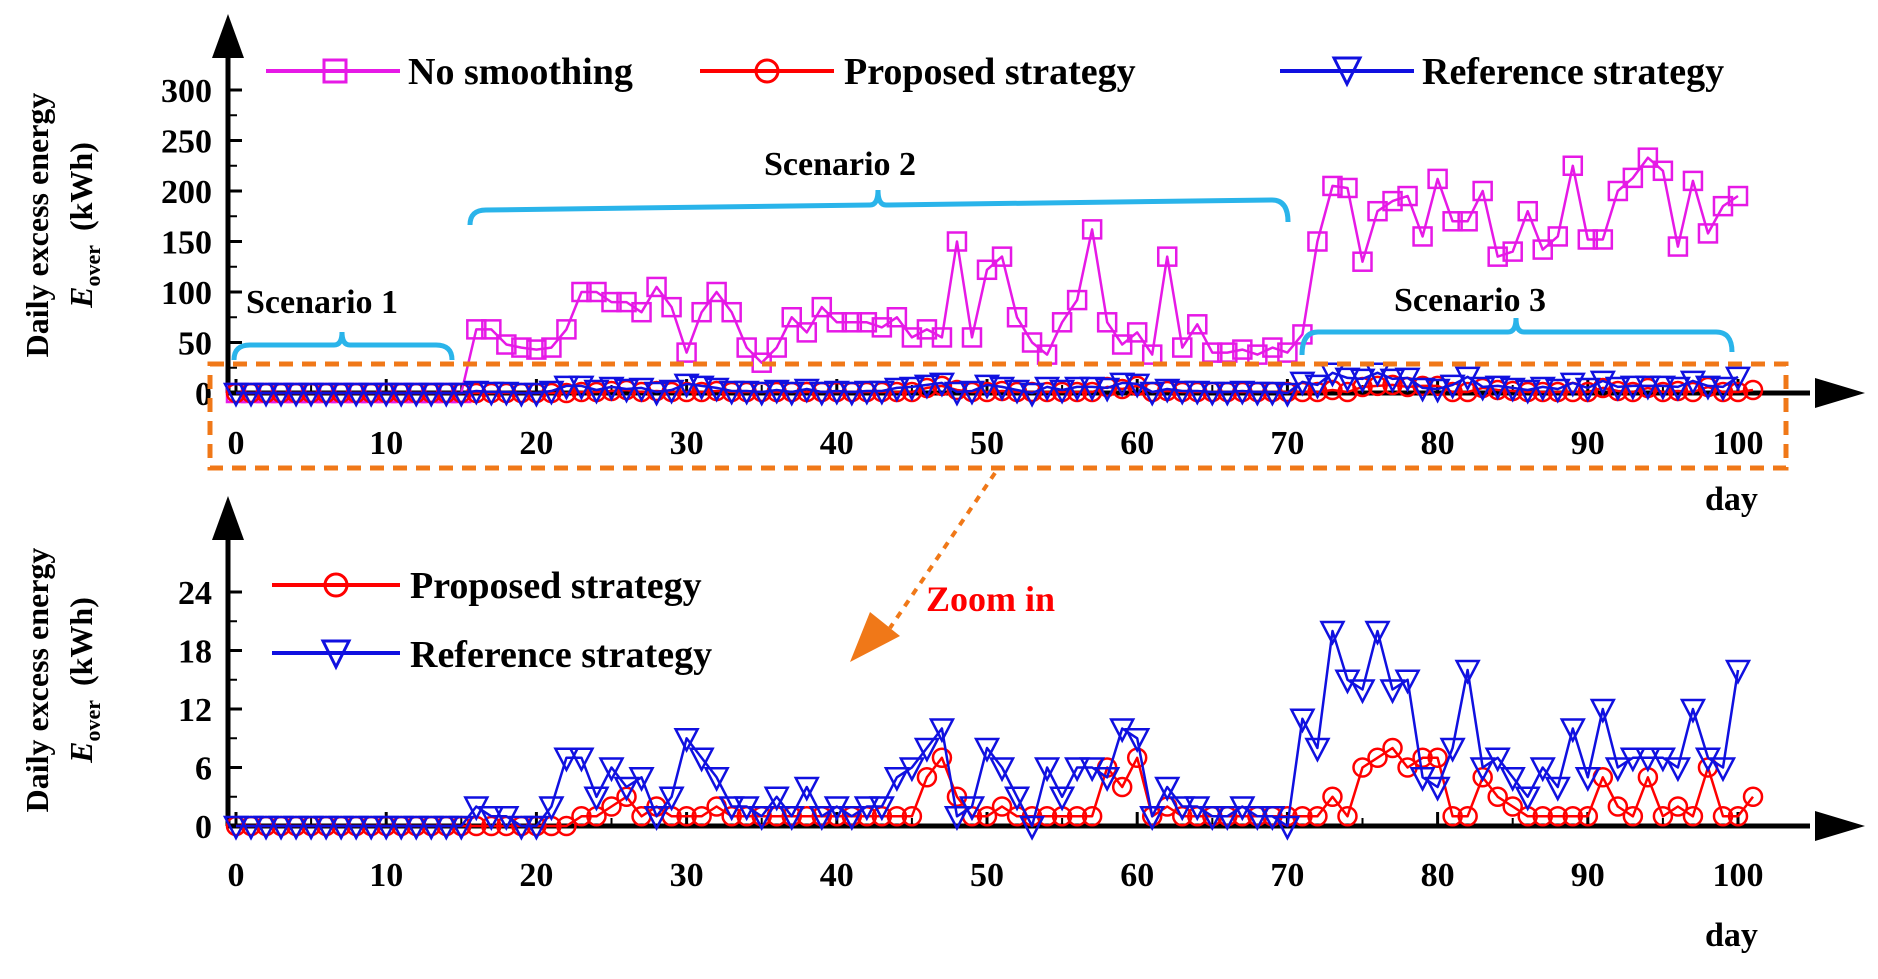 The width and height of the screenshot is (1878, 979). Describe the element at coordinates (228, 36) in the screenshot. I see `top-y-axis-arrow` at that location.